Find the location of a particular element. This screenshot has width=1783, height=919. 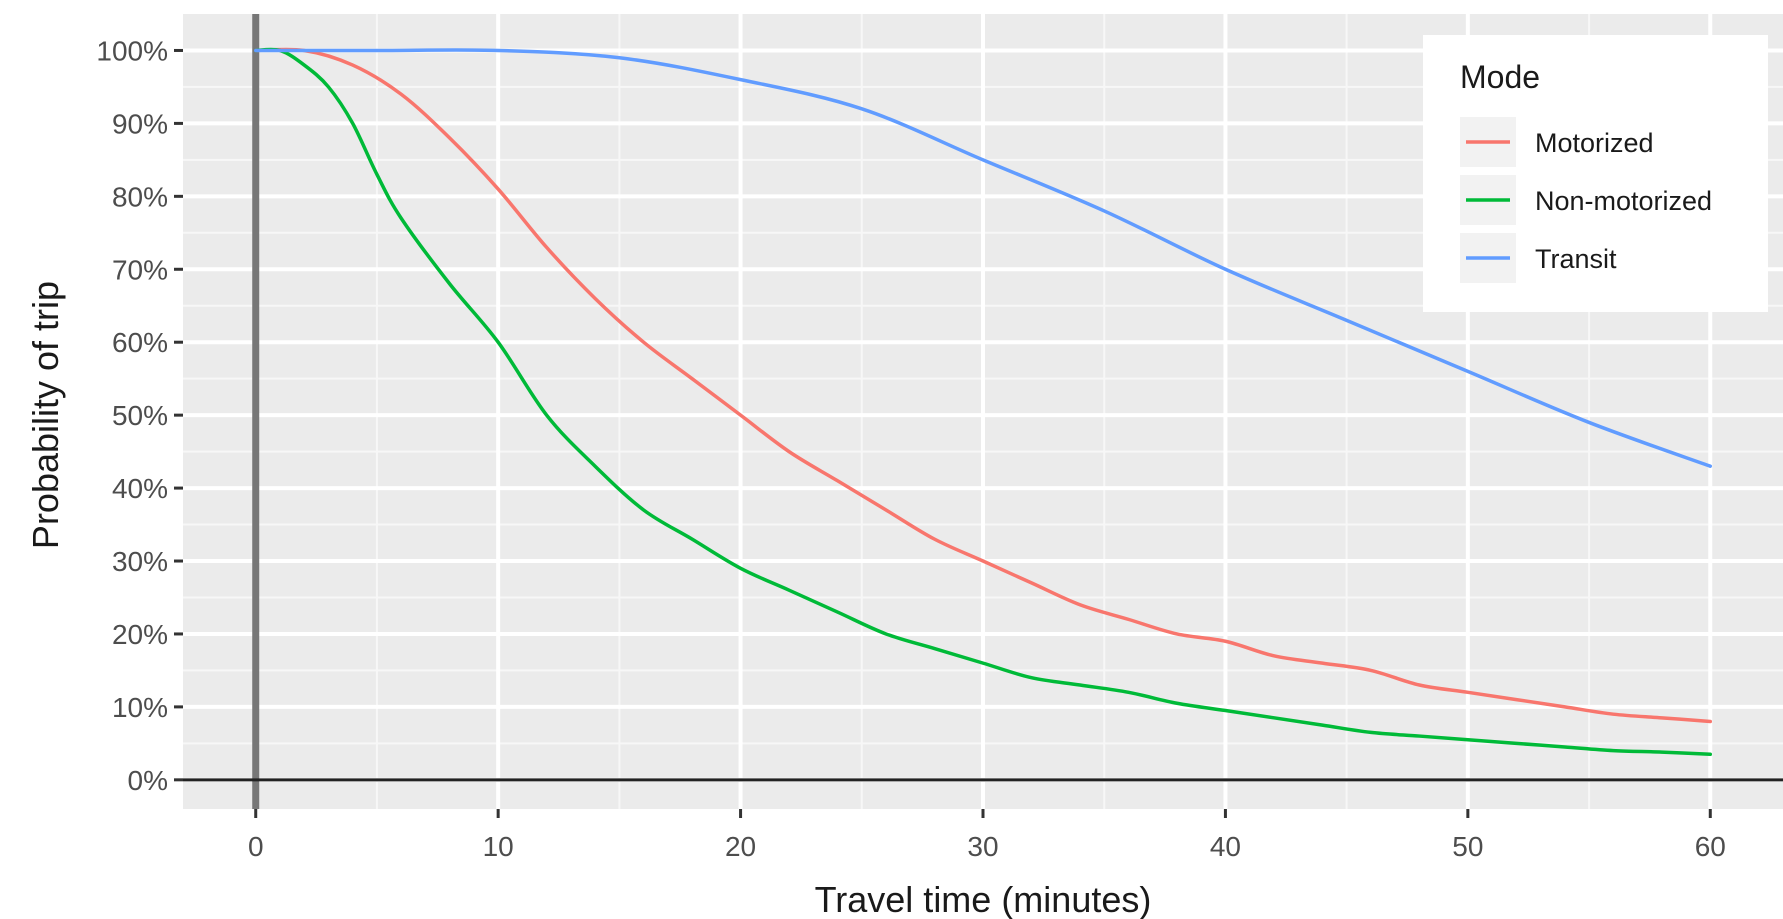

y-axis-title: Probability of trip is located at coordinates (45, 415).